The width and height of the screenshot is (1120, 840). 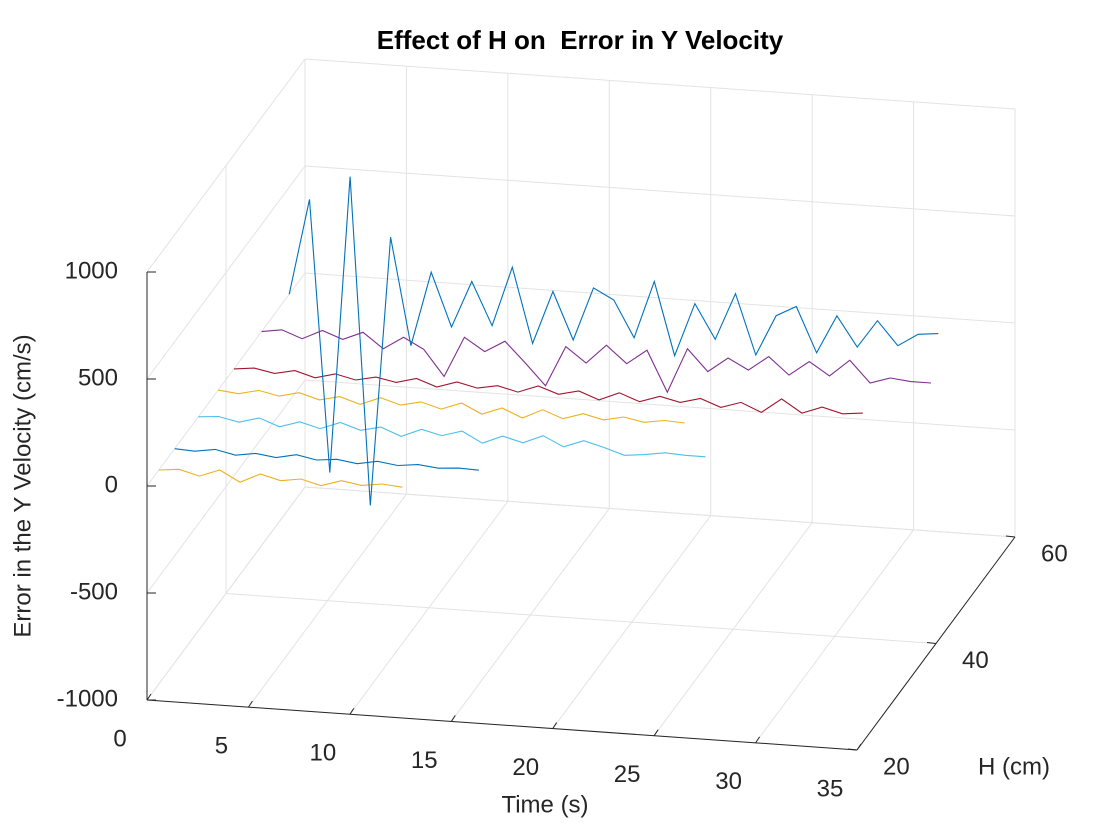 What do you see at coordinates (1054, 553) in the screenshot?
I see `y-tick-label: 60` at bounding box center [1054, 553].